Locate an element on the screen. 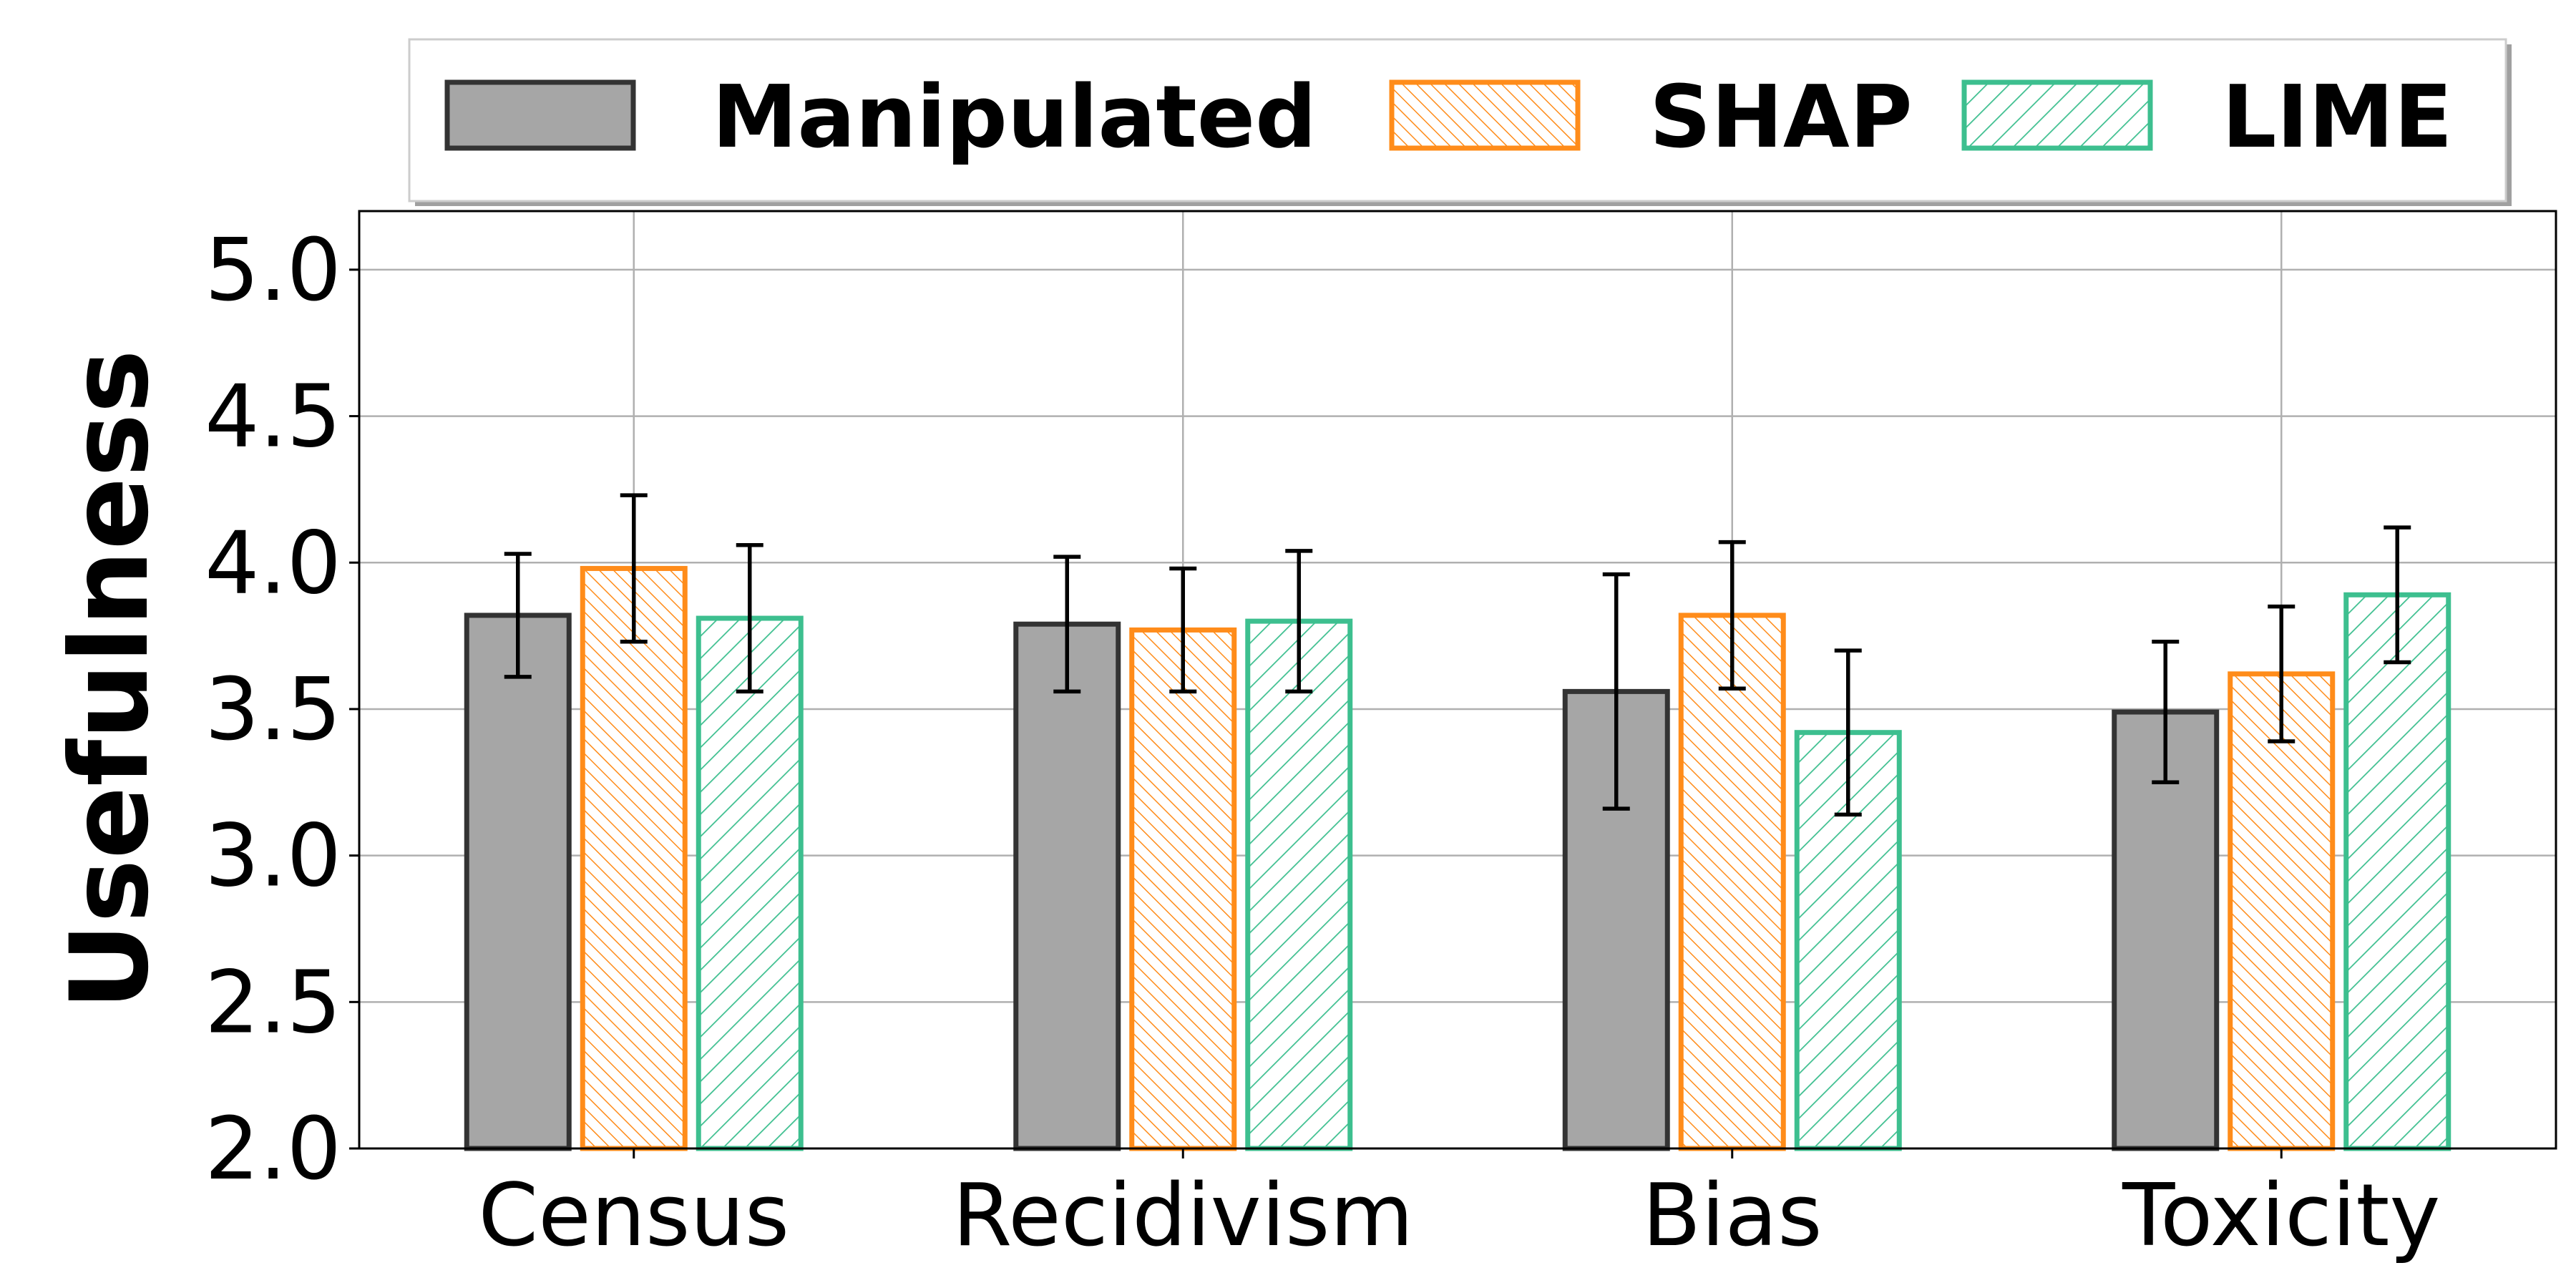 The width and height of the screenshot is (2576, 1288). legend-label-manipulated: Manipulated is located at coordinates (1014, 117).